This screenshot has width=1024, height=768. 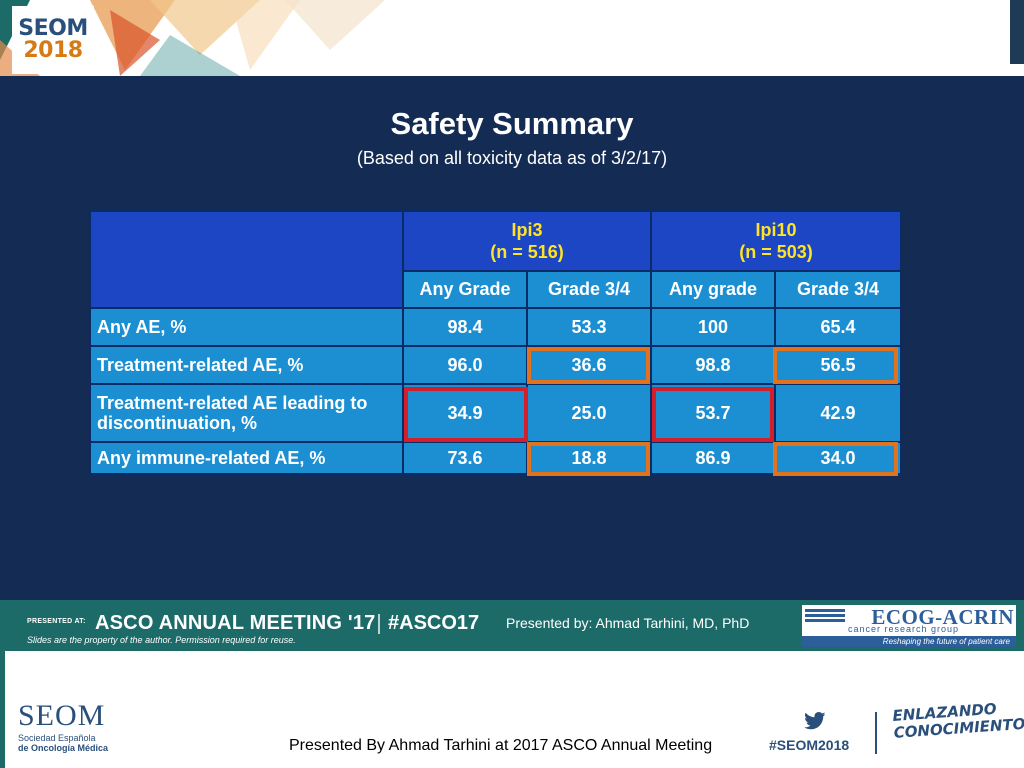 What do you see at coordinates (57, 738) in the screenshot?
I see `seom-logo-line1: Sociedad Española` at bounding box center [57, 738].